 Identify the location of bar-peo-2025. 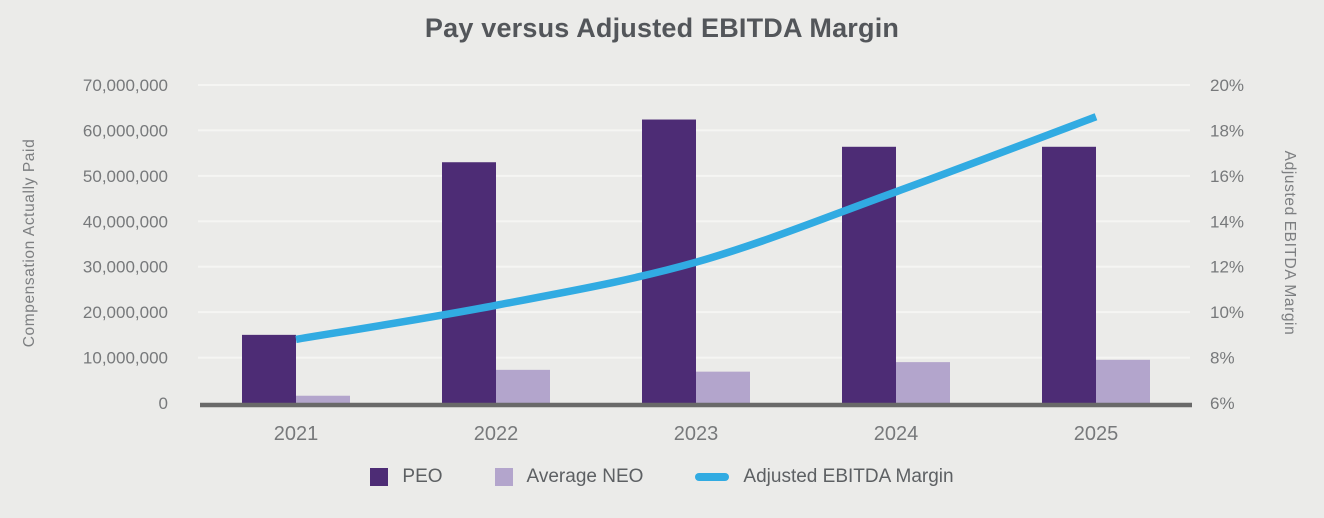
(1069, 275).